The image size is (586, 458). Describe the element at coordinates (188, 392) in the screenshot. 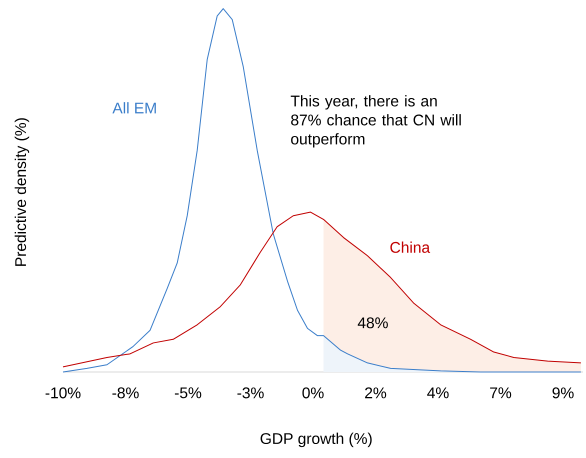

I see `x-tick-label: -5%` at that location.